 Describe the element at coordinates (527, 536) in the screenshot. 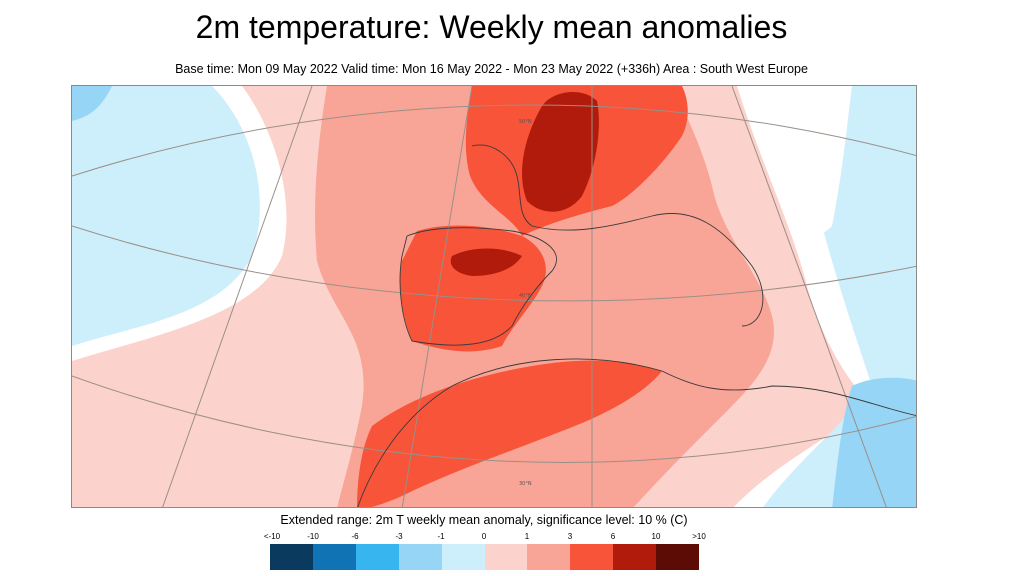

I see `legend-label: 1` at that location.